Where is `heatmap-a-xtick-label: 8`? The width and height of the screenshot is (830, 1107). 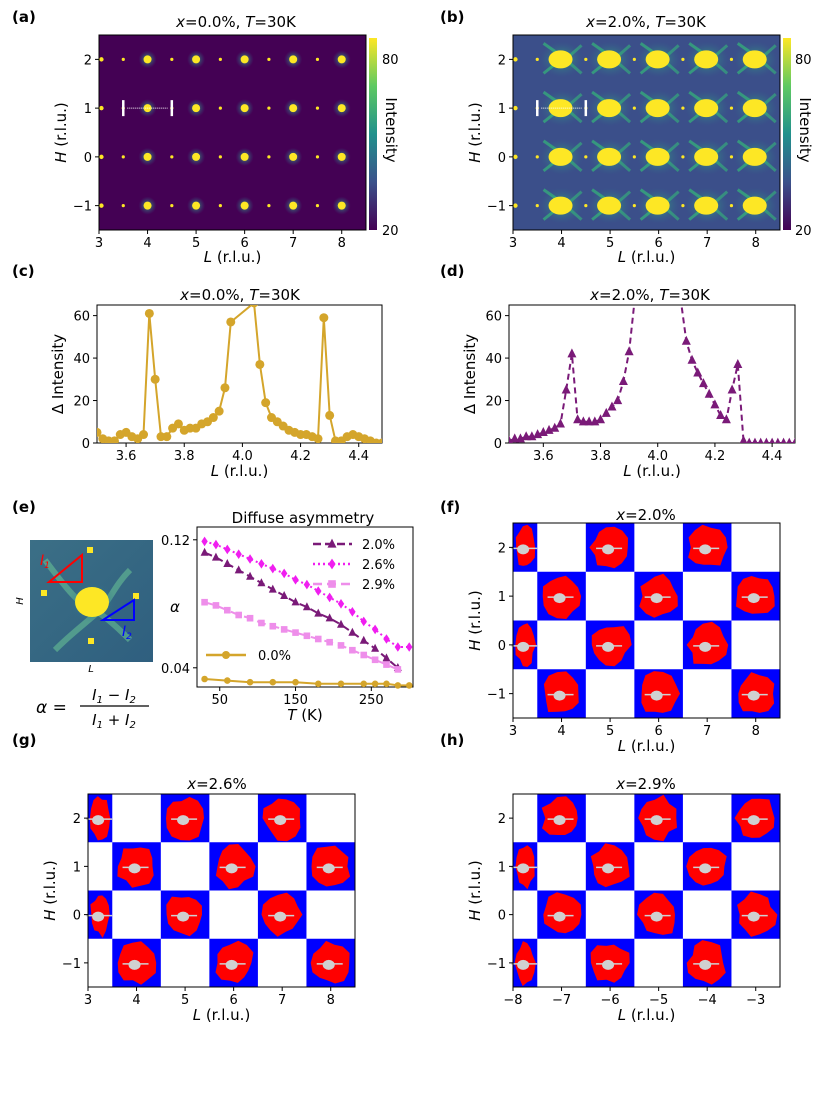 heatmap-a-xtick-label: 8 is located at coordinates (342, 243).